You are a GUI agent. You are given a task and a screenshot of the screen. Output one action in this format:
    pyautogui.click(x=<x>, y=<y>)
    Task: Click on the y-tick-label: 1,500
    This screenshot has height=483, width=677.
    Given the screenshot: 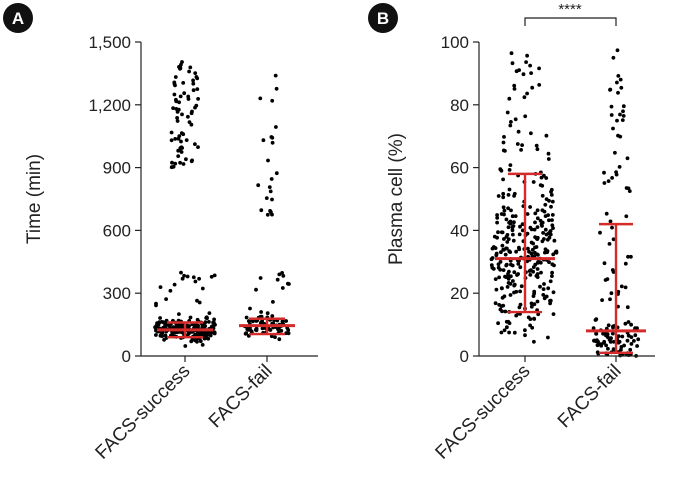 What is the action you would take?
    pyautogui.click(x=109, y=42)
    